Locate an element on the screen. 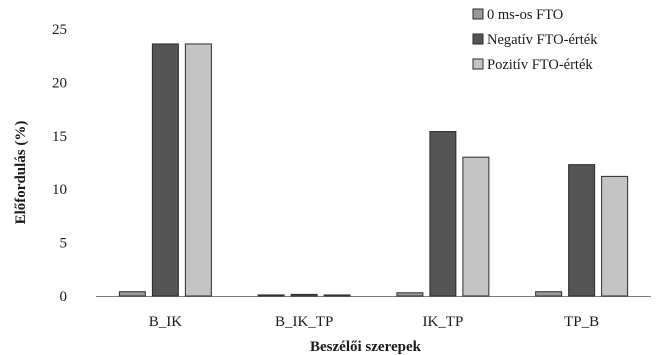 The image size is (659, 355). x-tick-labels: B_IK B_IK_TP IK_TP TP_B is located at coordinates (374, 322).